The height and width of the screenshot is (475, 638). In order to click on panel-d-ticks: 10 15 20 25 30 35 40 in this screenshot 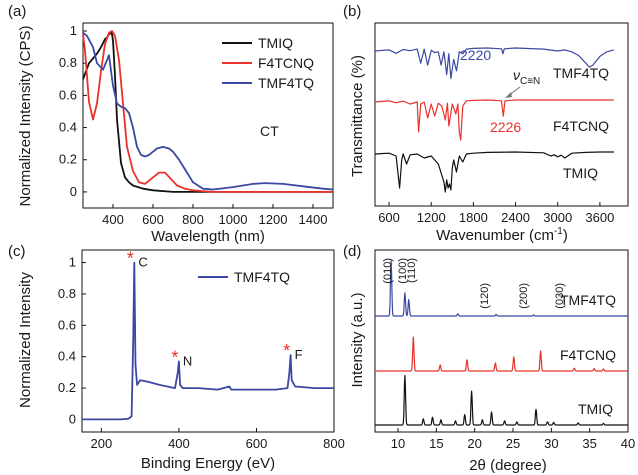, I will do `click(513, 439)`.